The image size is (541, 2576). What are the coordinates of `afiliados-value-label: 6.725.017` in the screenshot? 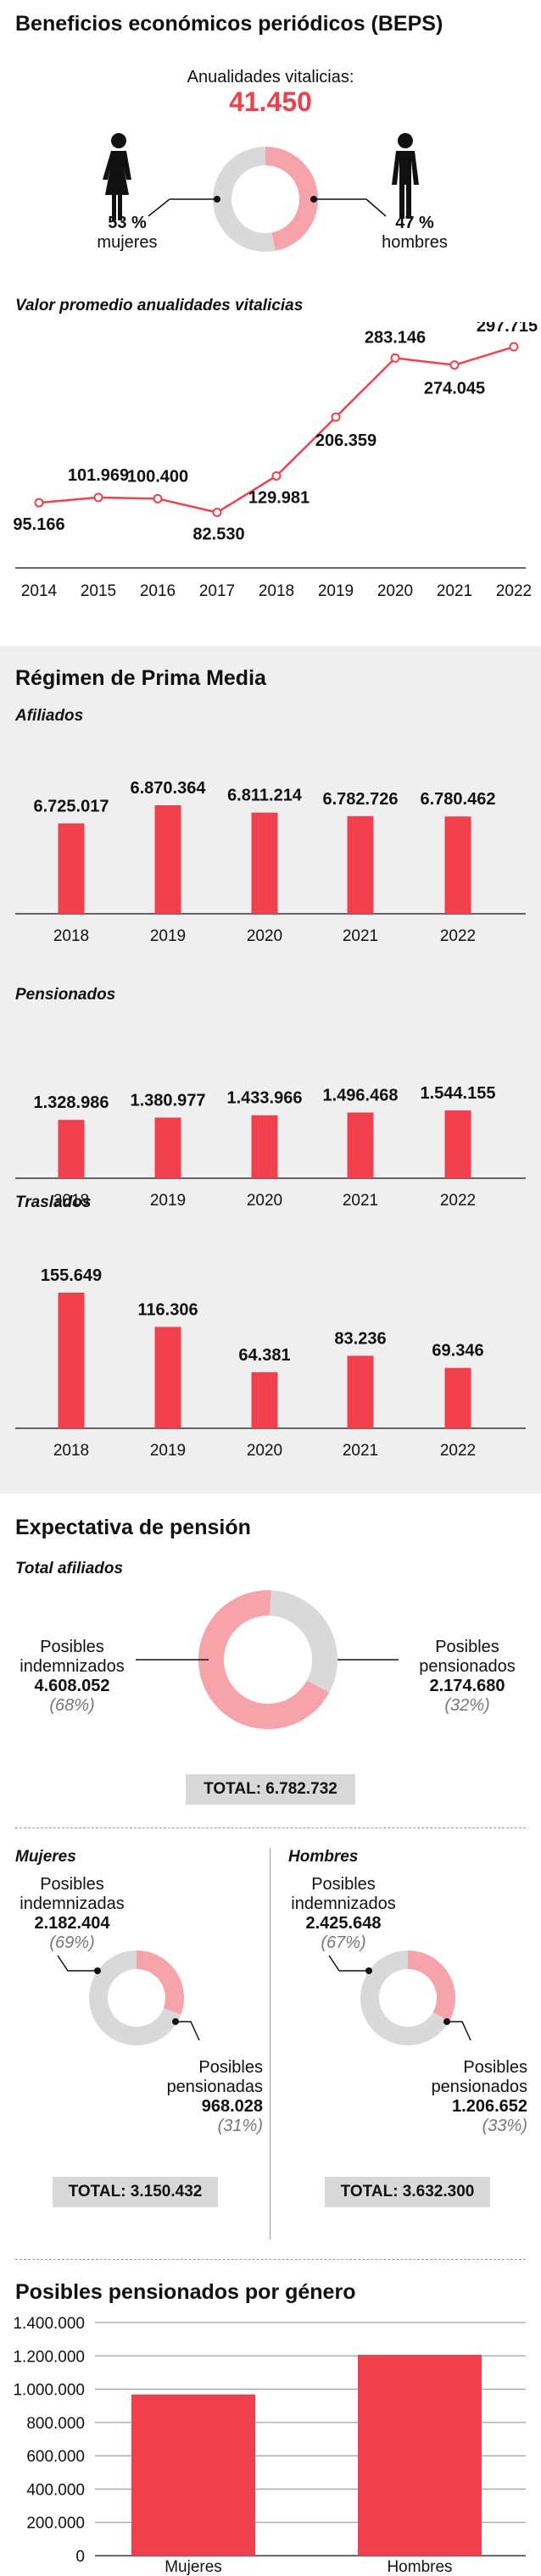 It's located at (71, 806).